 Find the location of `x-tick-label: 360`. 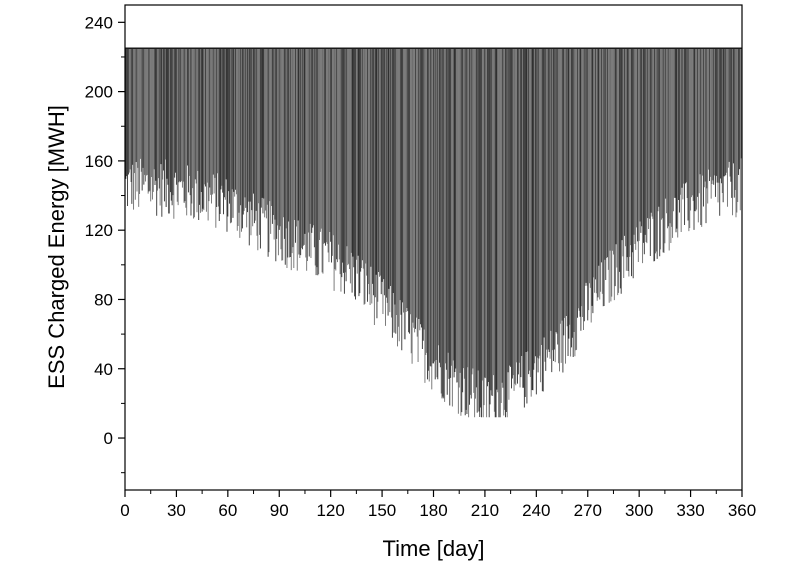

x-tick-label: 360 is located at coordinates (742, 510).